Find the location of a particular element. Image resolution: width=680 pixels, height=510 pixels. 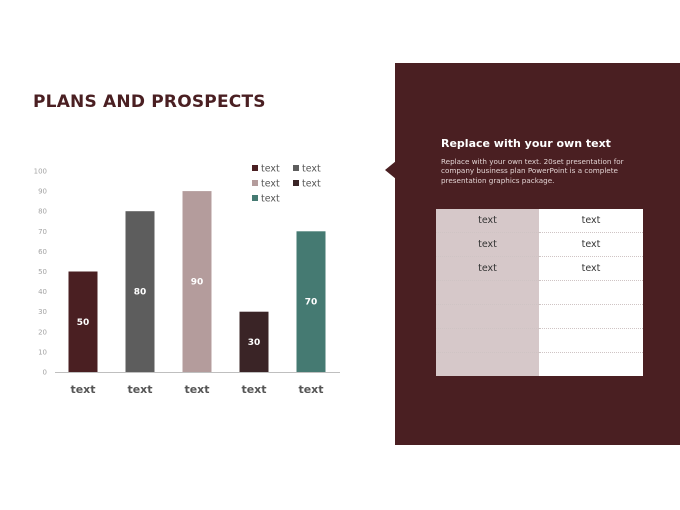

y-tick-label: 80 is located at coordinates (42, 212).